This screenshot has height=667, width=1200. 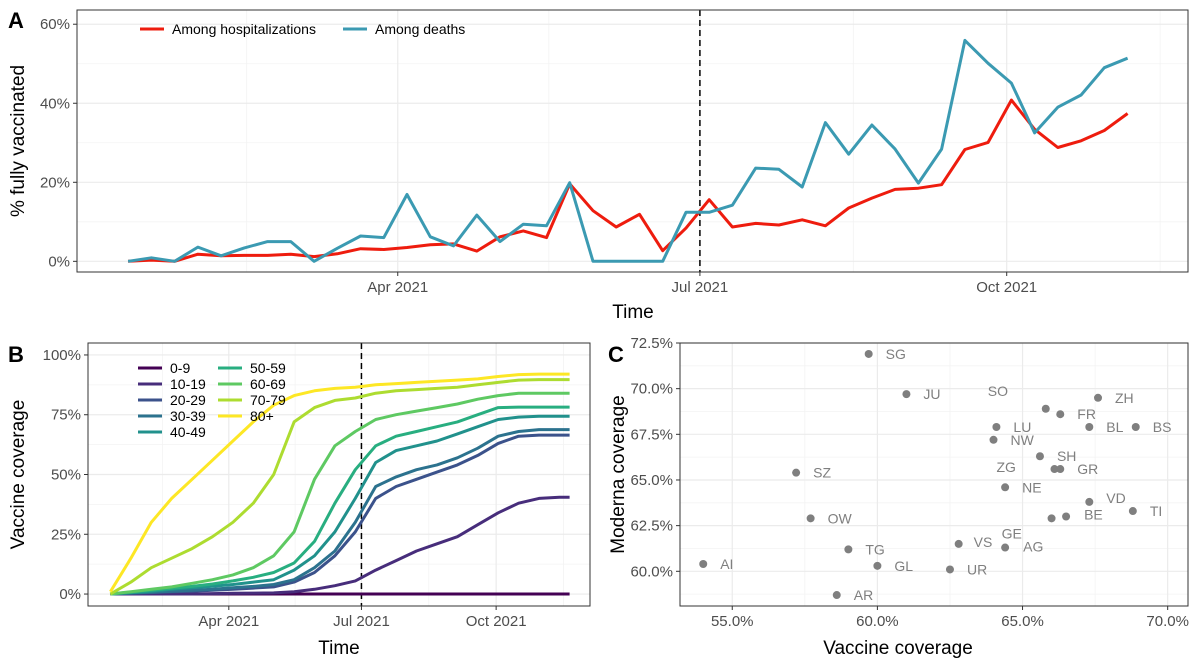 What do you see at coordinates (840, 518) in the screenshot?
I see `point-label: OW` at bounding box center [840, 518].